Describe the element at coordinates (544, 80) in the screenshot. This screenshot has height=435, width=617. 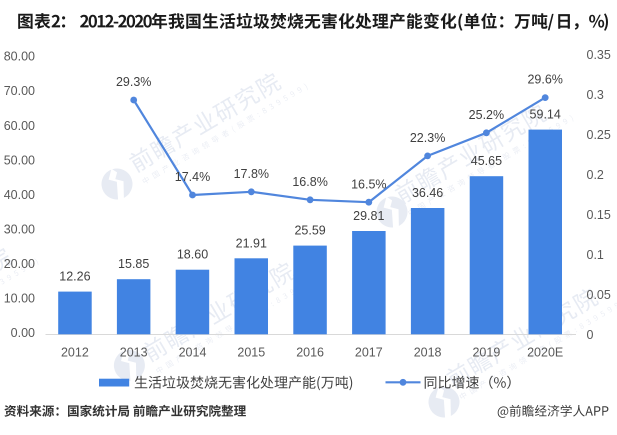
I see `svg-text: 29.6%` at that location.